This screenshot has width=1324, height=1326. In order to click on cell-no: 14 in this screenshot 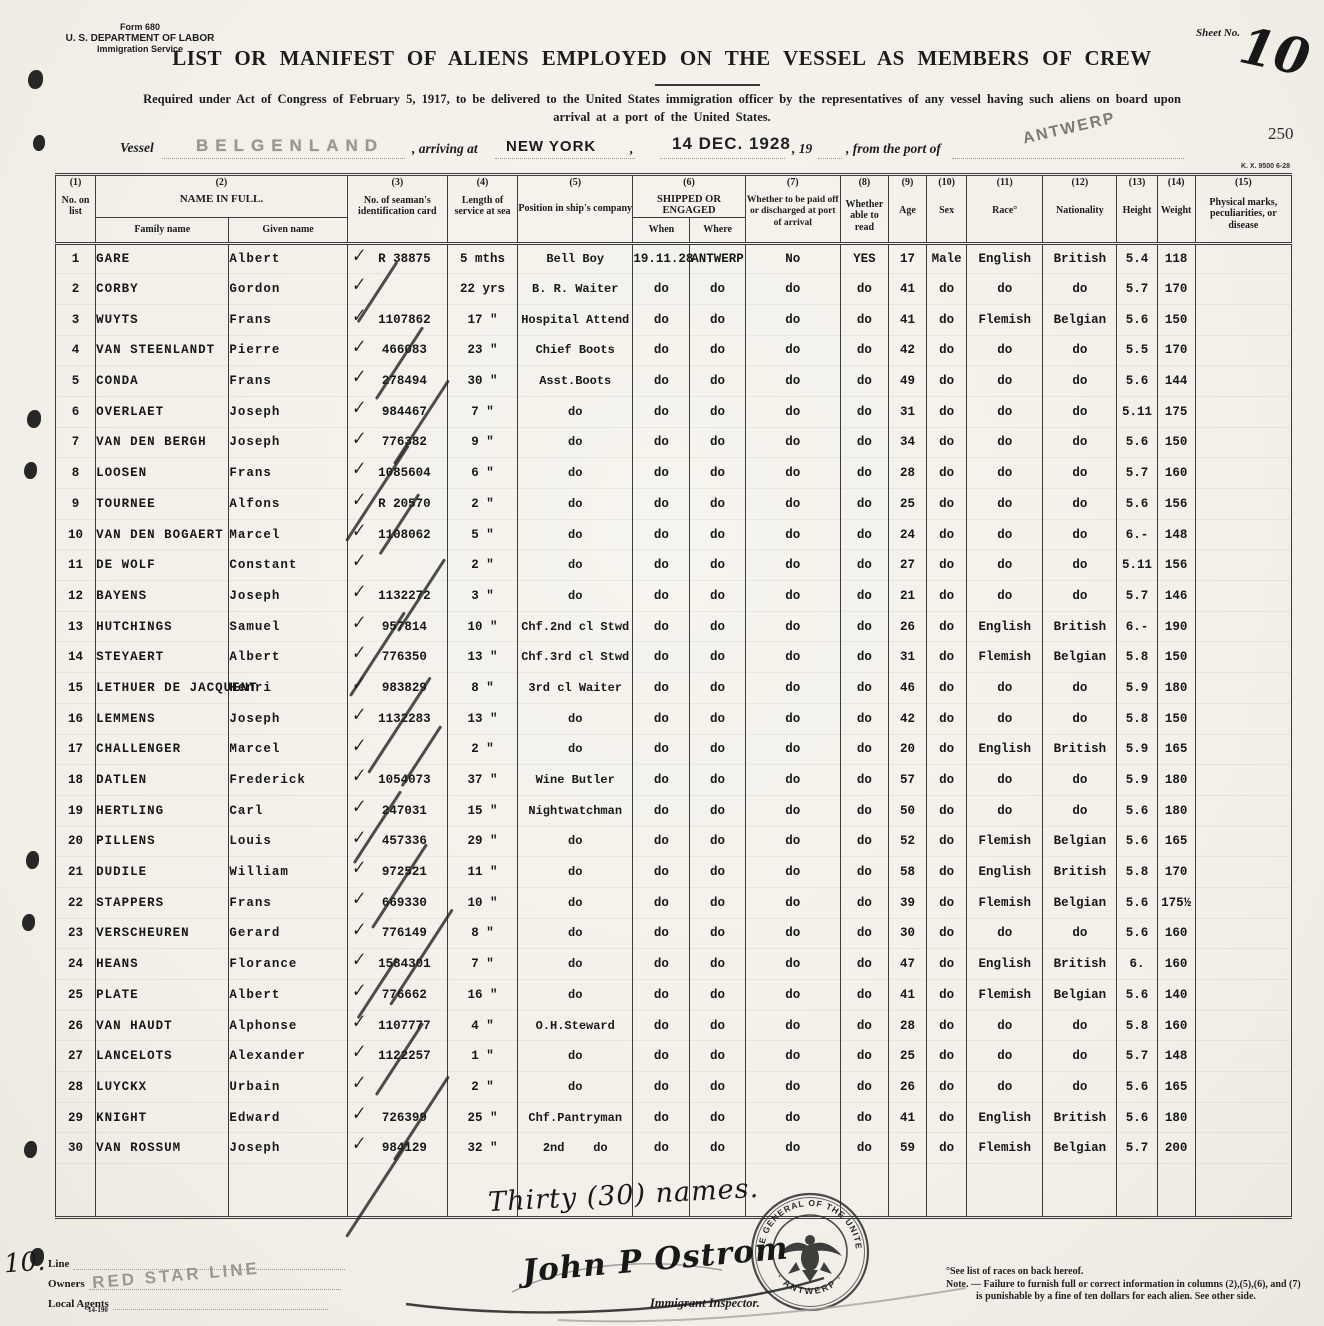, I will do `click(75, 657)`.